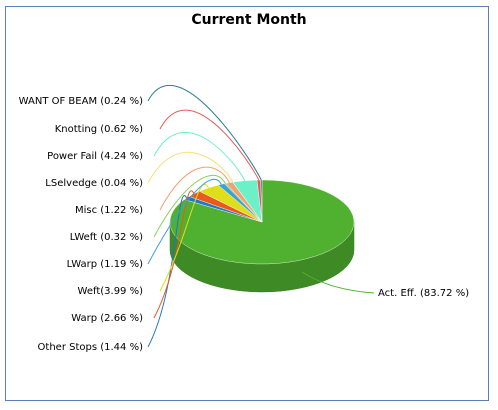  Describe the element at coordinates (174, 254) in the screenshot. I see `leader-line-warp` at that location.